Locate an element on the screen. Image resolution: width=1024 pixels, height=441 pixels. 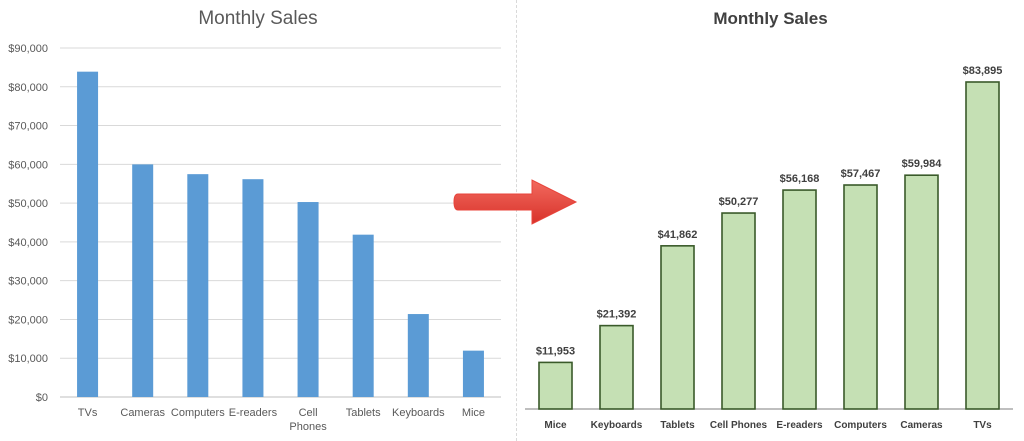
data-label: $56,168 is located at coordinates (800, 179).